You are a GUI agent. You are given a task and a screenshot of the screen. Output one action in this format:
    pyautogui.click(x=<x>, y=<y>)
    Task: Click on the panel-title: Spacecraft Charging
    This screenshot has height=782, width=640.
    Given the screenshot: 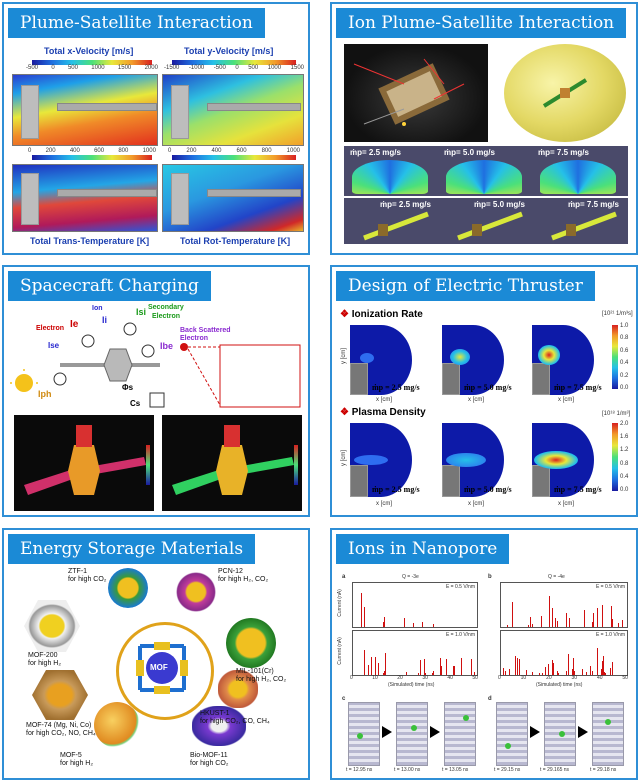 What is the action you would take?
    pyautogui.click(x=109, y=286)
    